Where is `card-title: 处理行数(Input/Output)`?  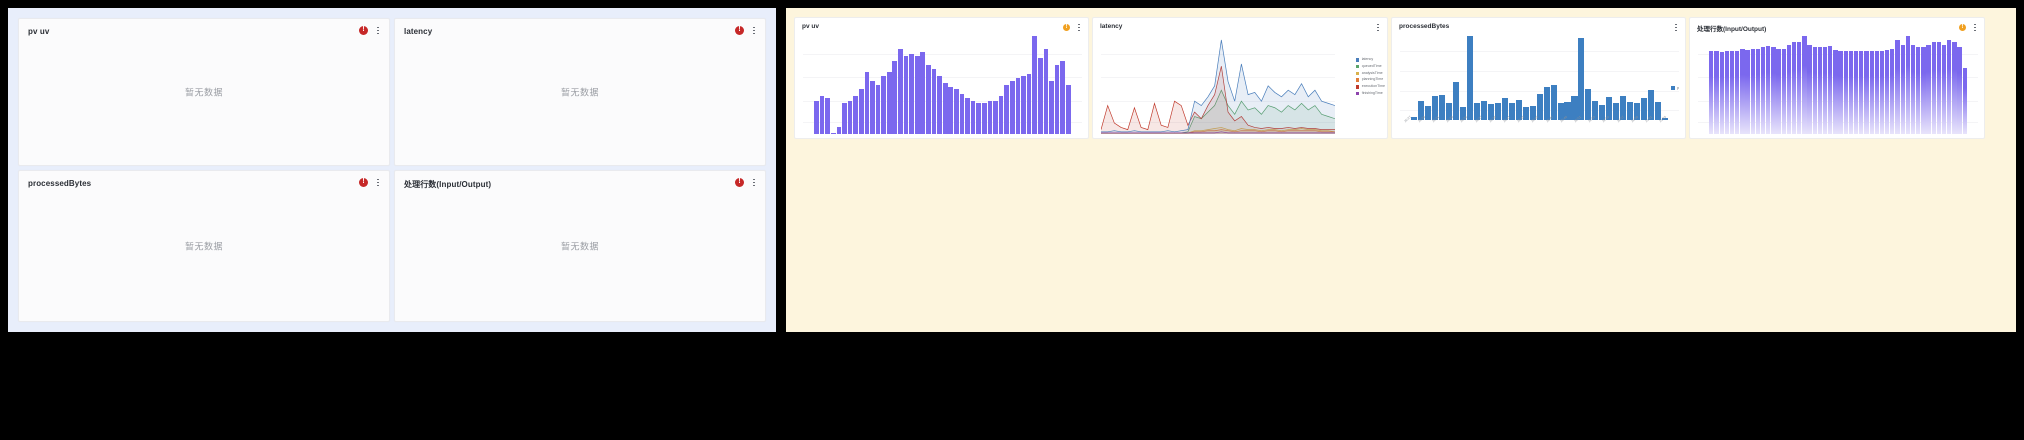
card-title: 处理行数(Input/Output) is located at coordinates (448, 184).